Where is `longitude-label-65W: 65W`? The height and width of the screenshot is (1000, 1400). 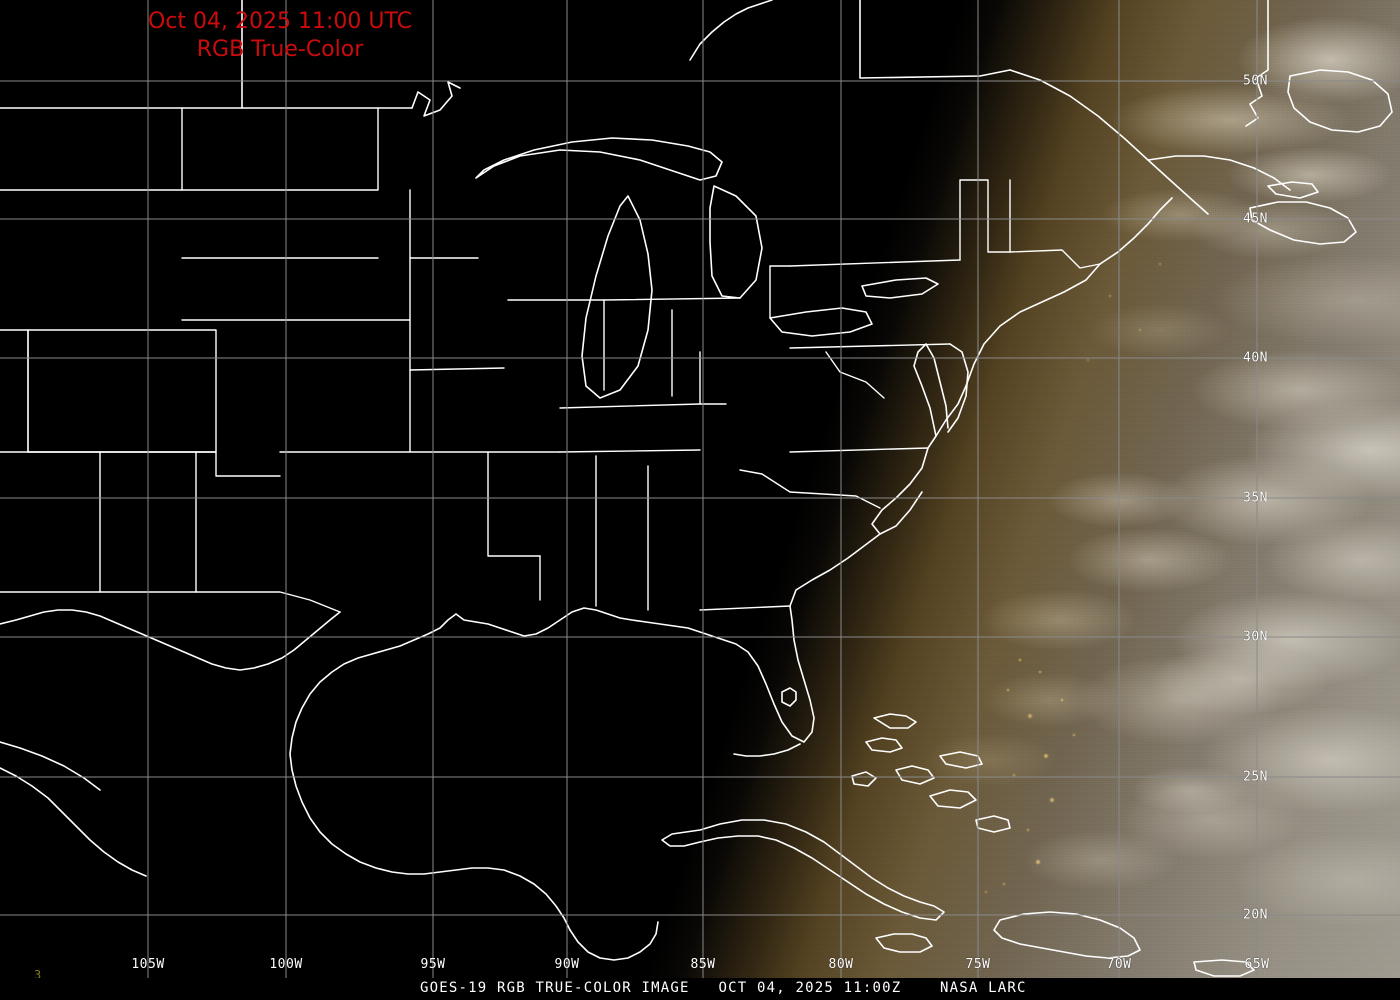 longitude-label-65W: 65W is located at coordinates (1257, 964).